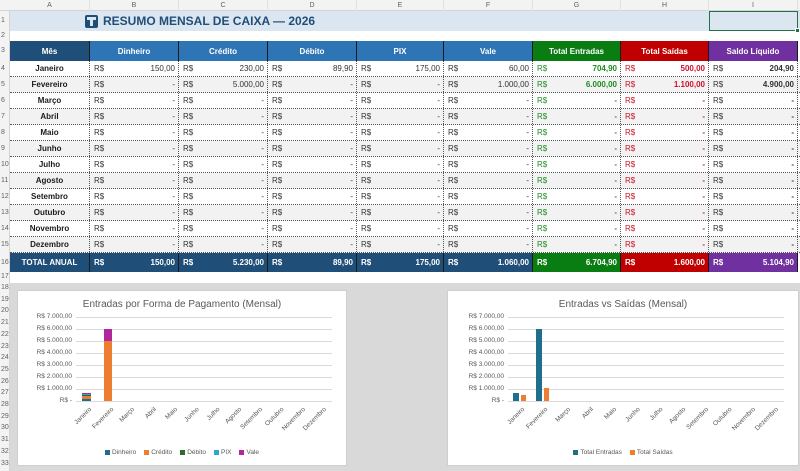 Image resolution: width=800 pixels, height=471 pixels. I want to click on column-header-G: G, so click(577, 5).